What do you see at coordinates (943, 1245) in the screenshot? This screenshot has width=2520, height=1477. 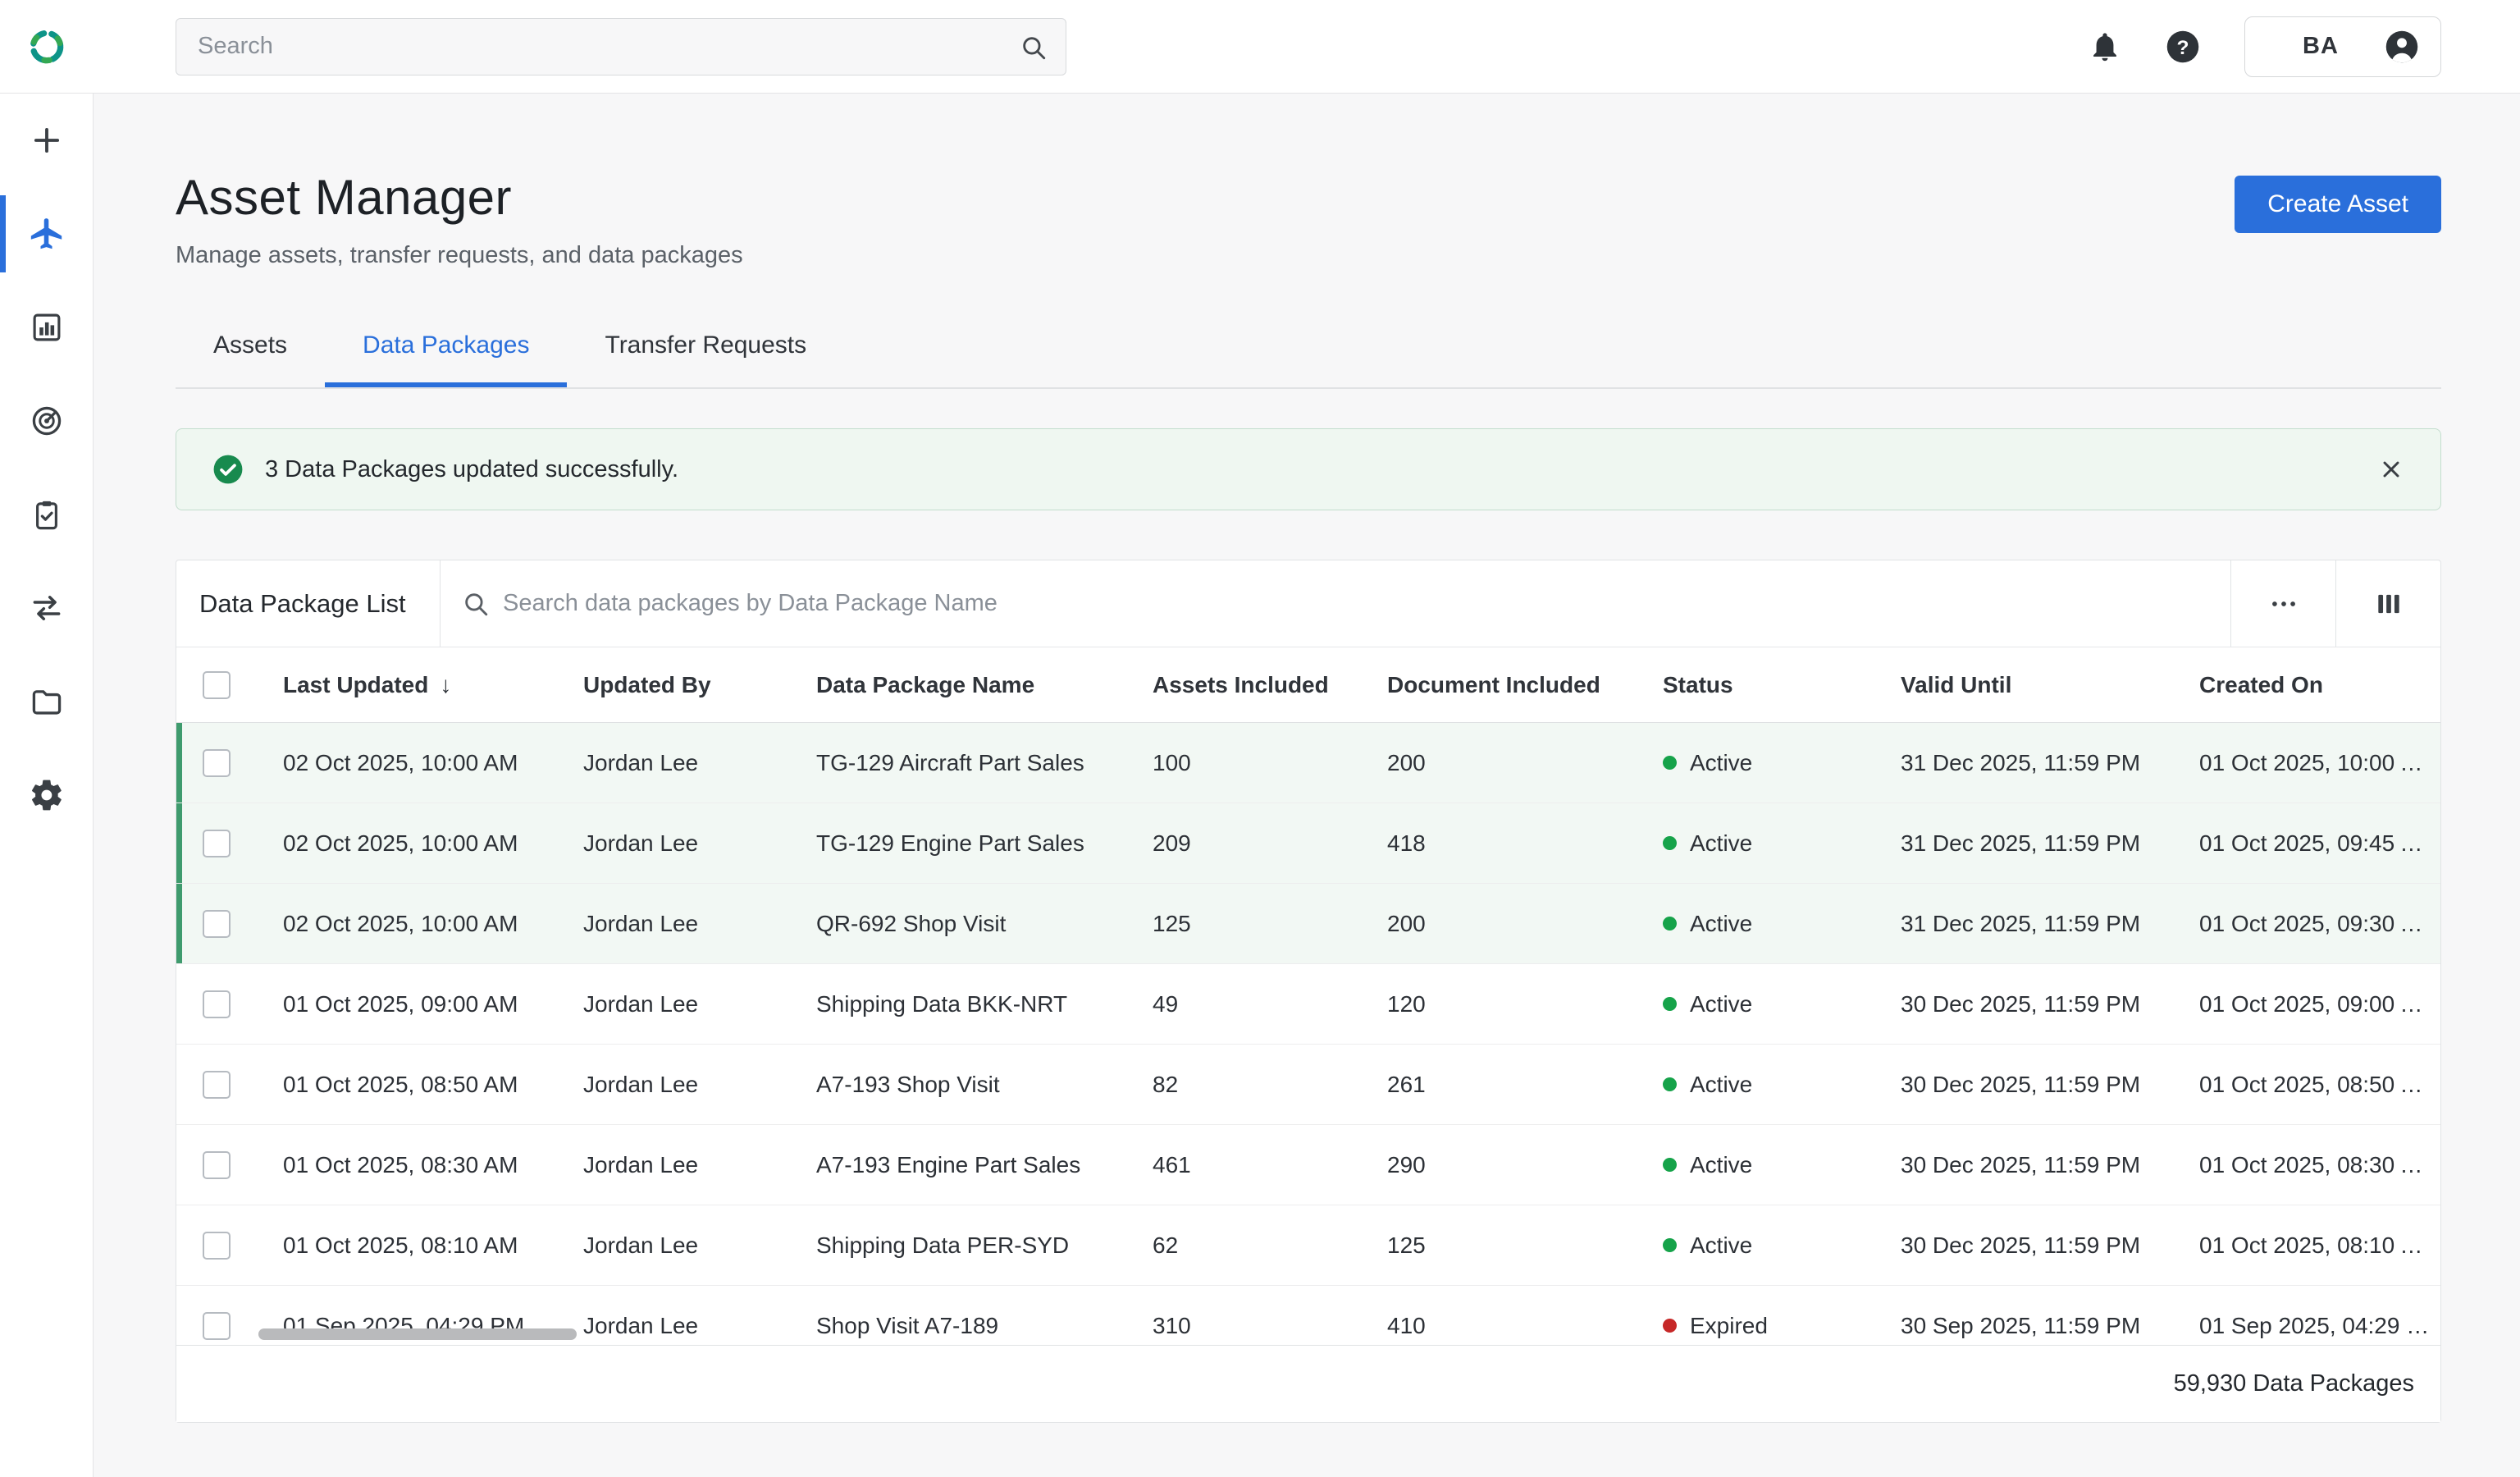 I see `cell-data-package-name: Shipping Data PER-SYD` at bounding box center [943, 1245].